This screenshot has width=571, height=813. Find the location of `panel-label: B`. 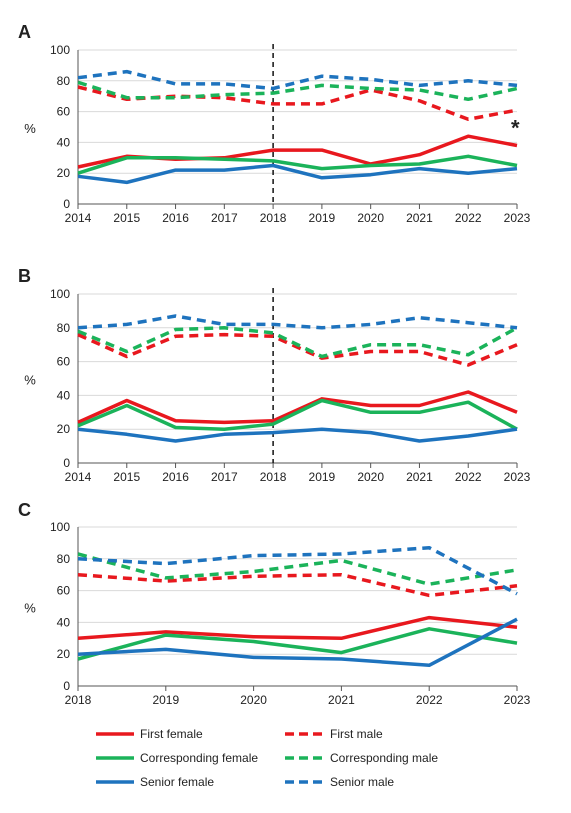

panel-label: B is located at coordinates (24, 276).